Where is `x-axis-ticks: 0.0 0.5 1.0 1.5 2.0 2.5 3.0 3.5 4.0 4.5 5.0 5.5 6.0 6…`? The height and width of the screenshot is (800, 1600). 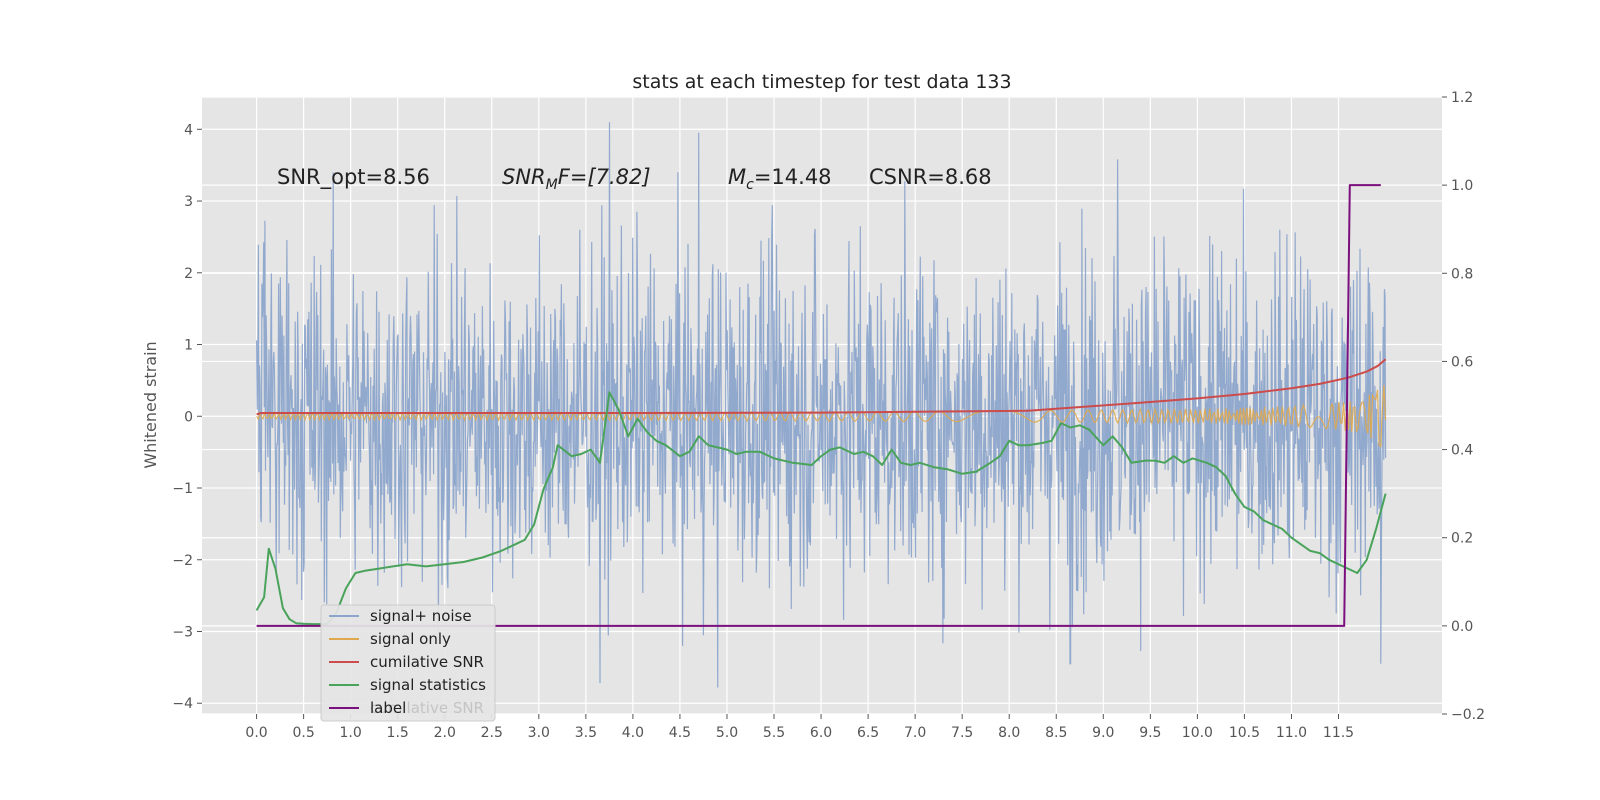
x-axis-ticks: 0.0 0.5 1.0 1.5 2.0 2.5 3.0 3.5 4.0 4.5 5.0 5.5 6.0 6… is located at coordinates (799, 727).